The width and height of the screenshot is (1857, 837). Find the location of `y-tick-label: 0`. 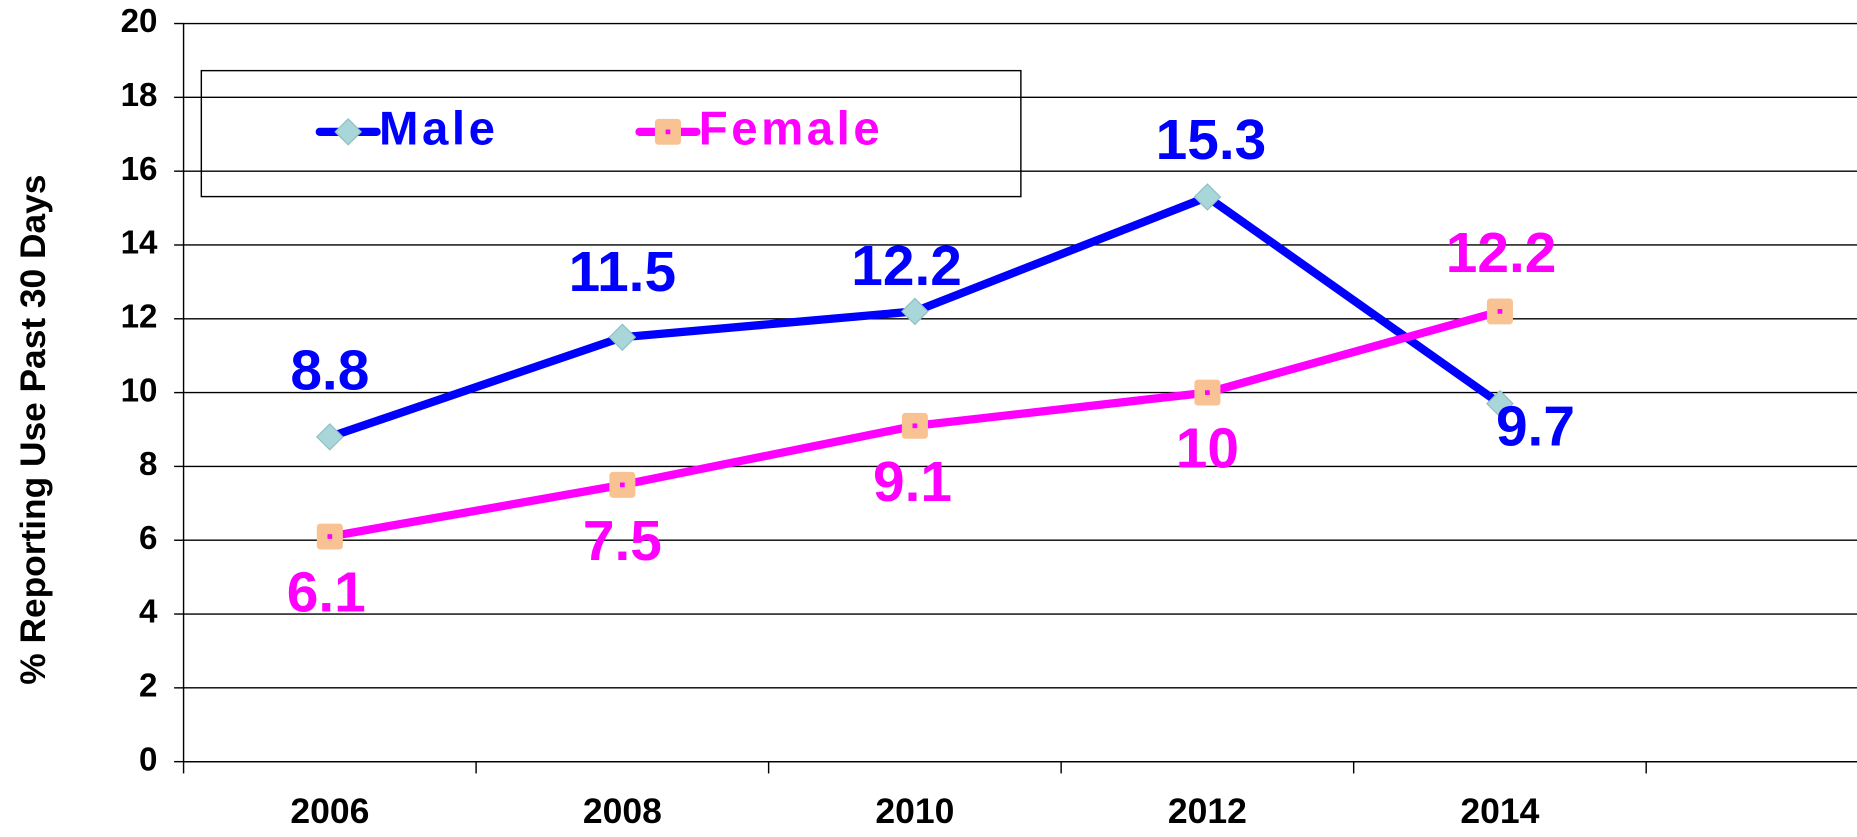

y-tick-label: 0 is located at coordinates (148, 759).